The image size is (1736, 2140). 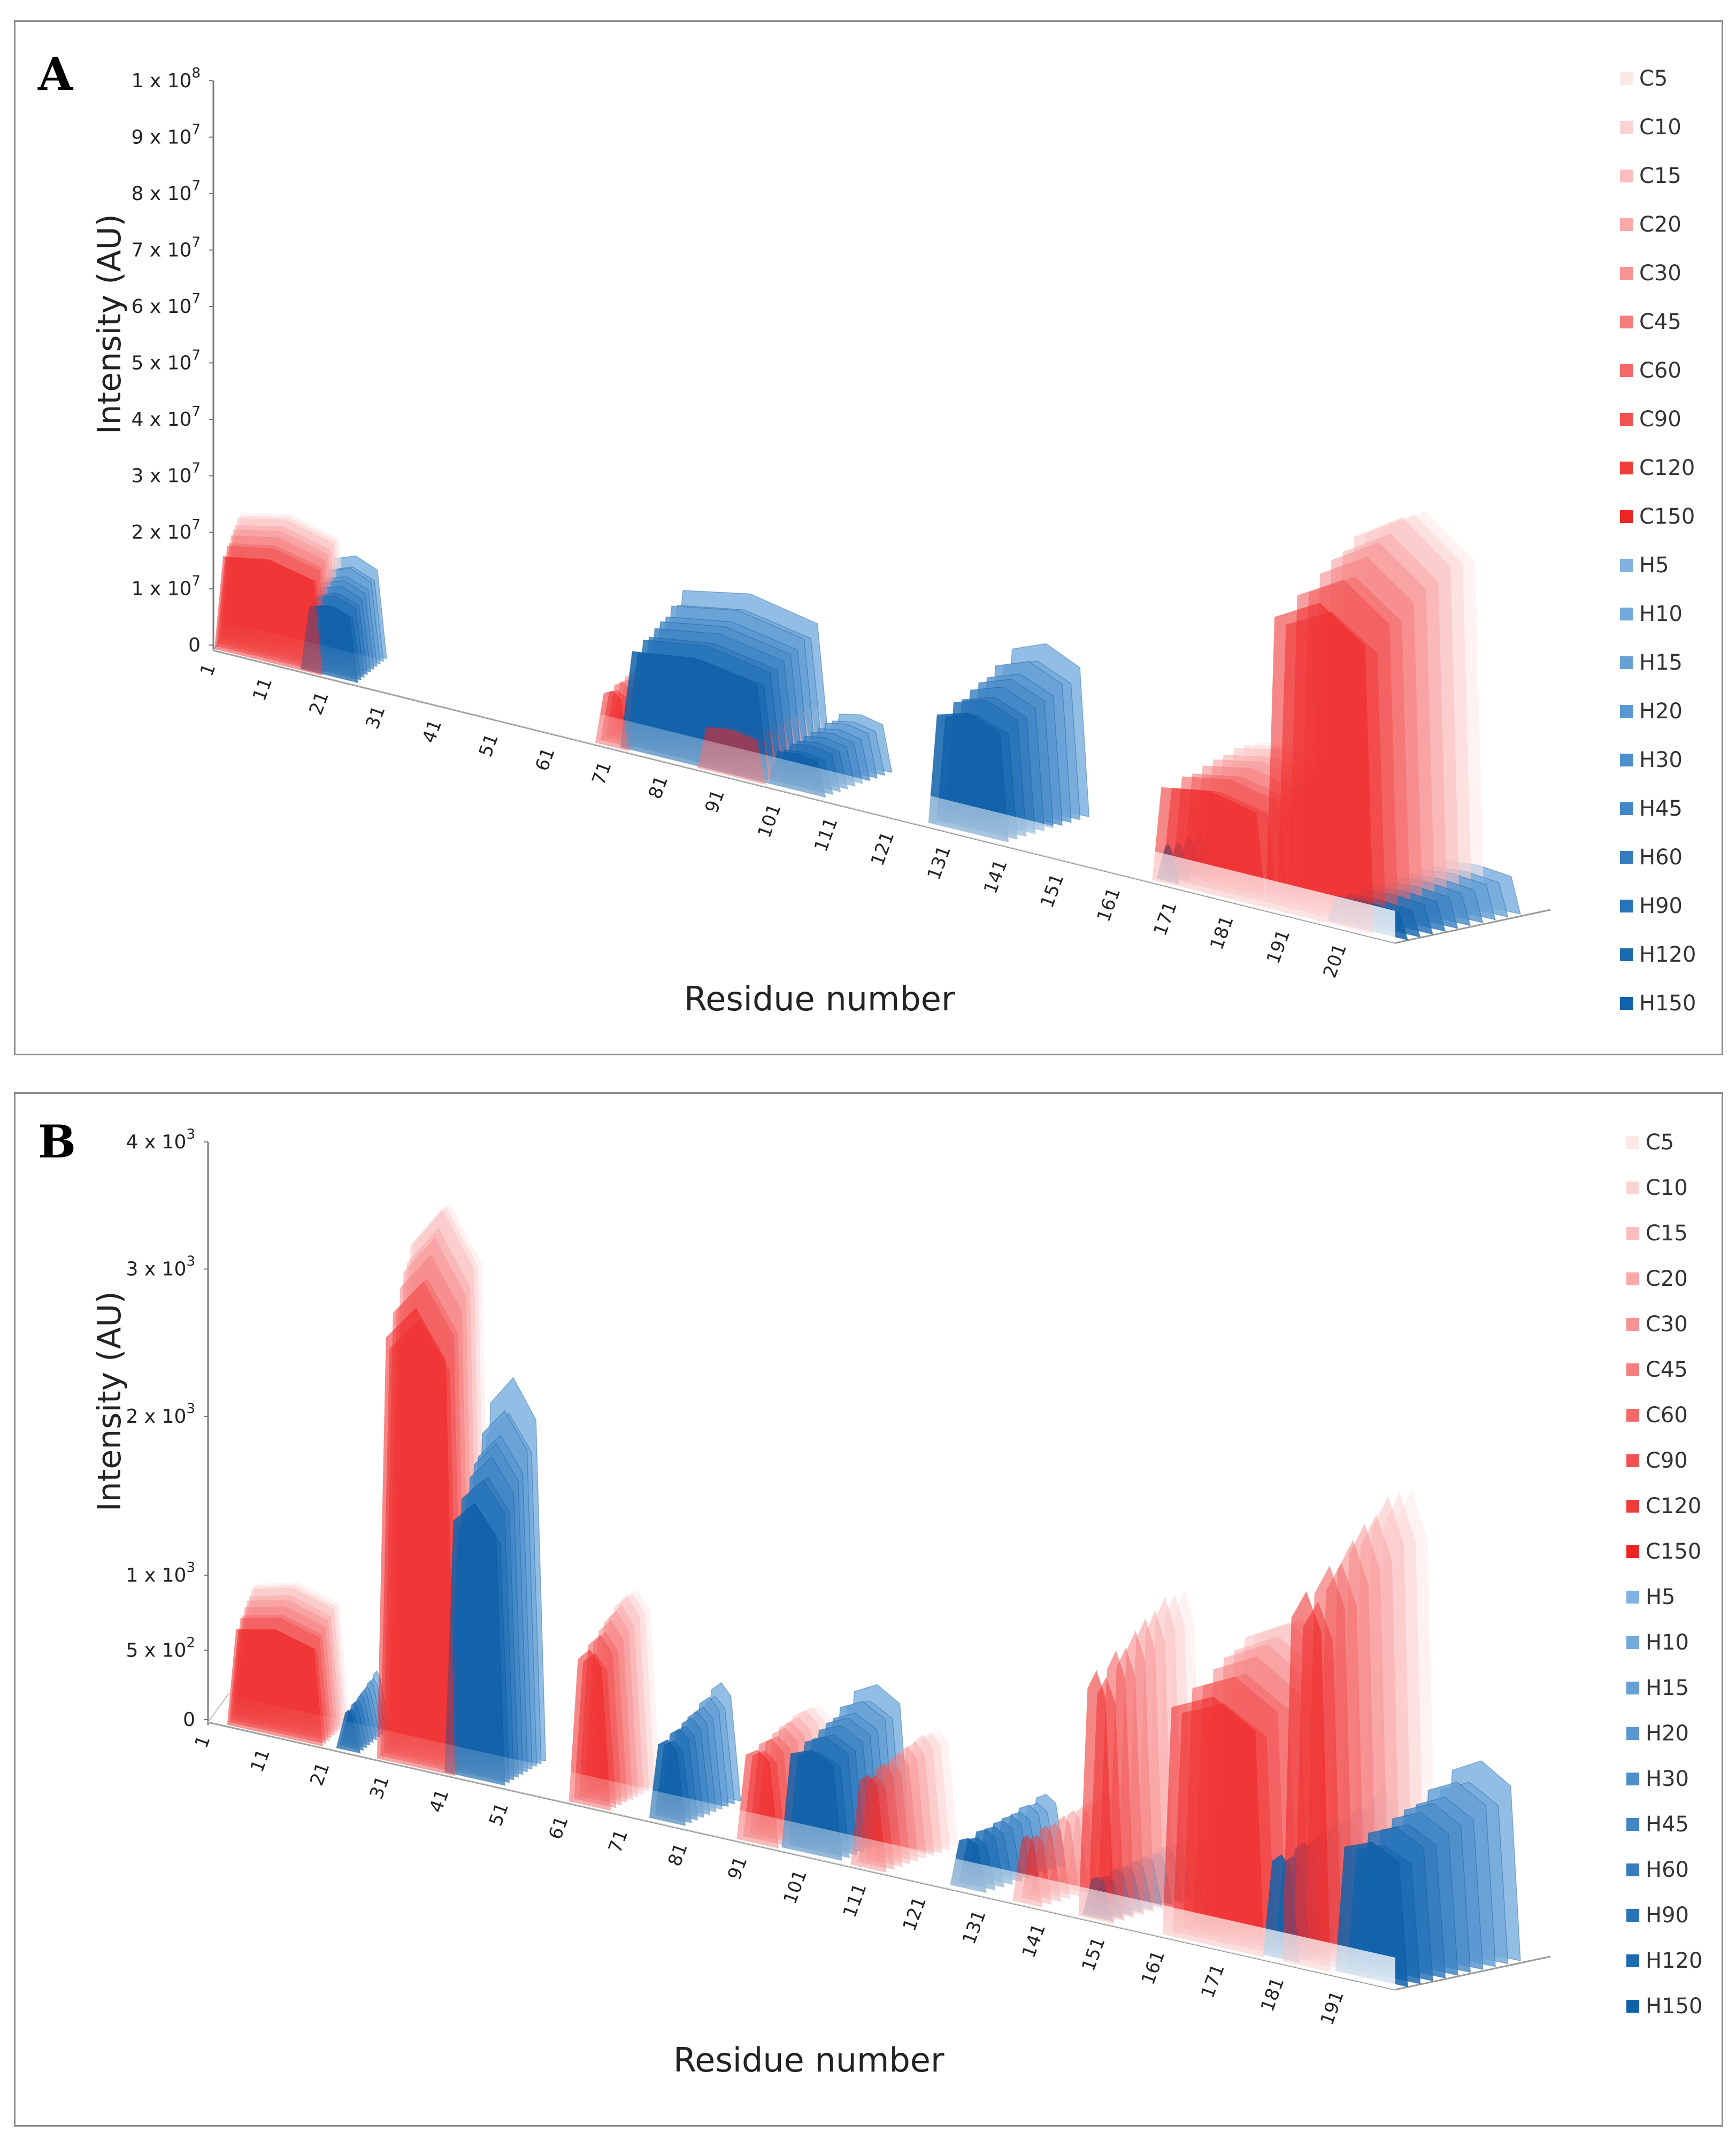 What do you see at coordinates (1654, 78) in the screenshot?
I see `legend-label: C5` at bounding box center [1654, 78].